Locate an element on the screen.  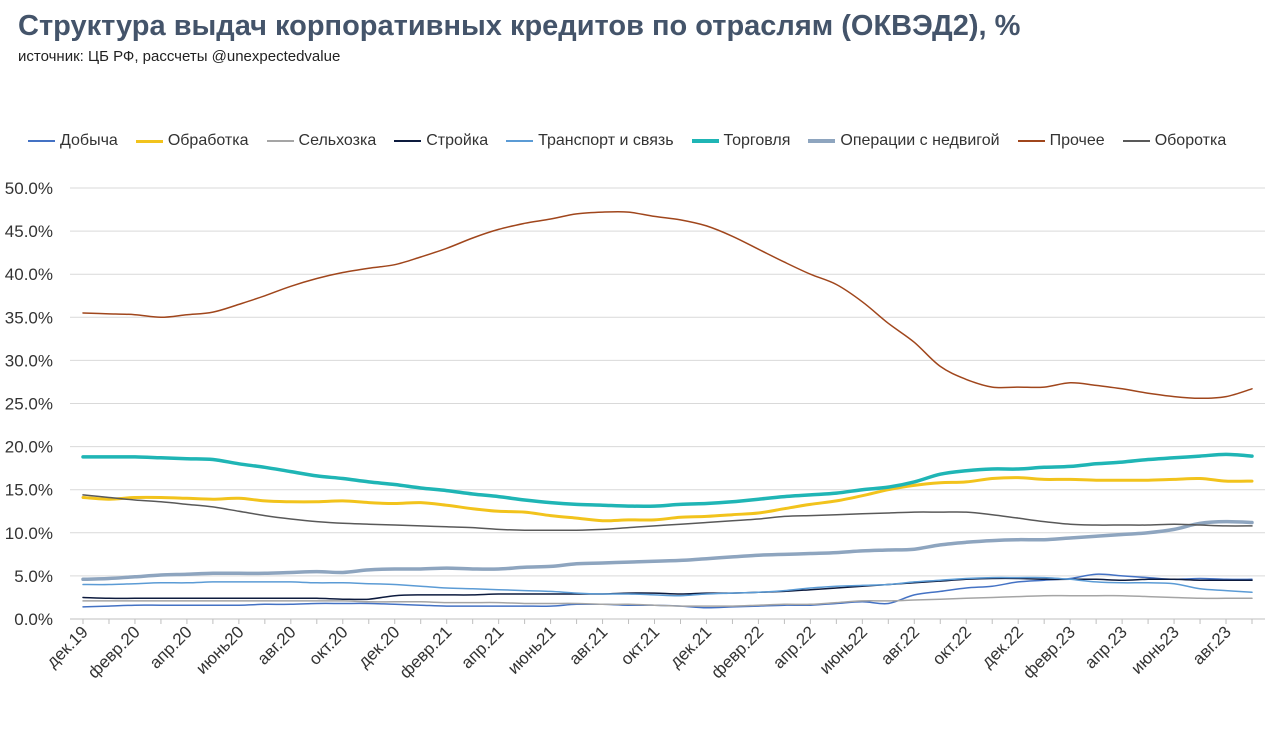
legend-item: Стройка is located at coordinates (441, 141).